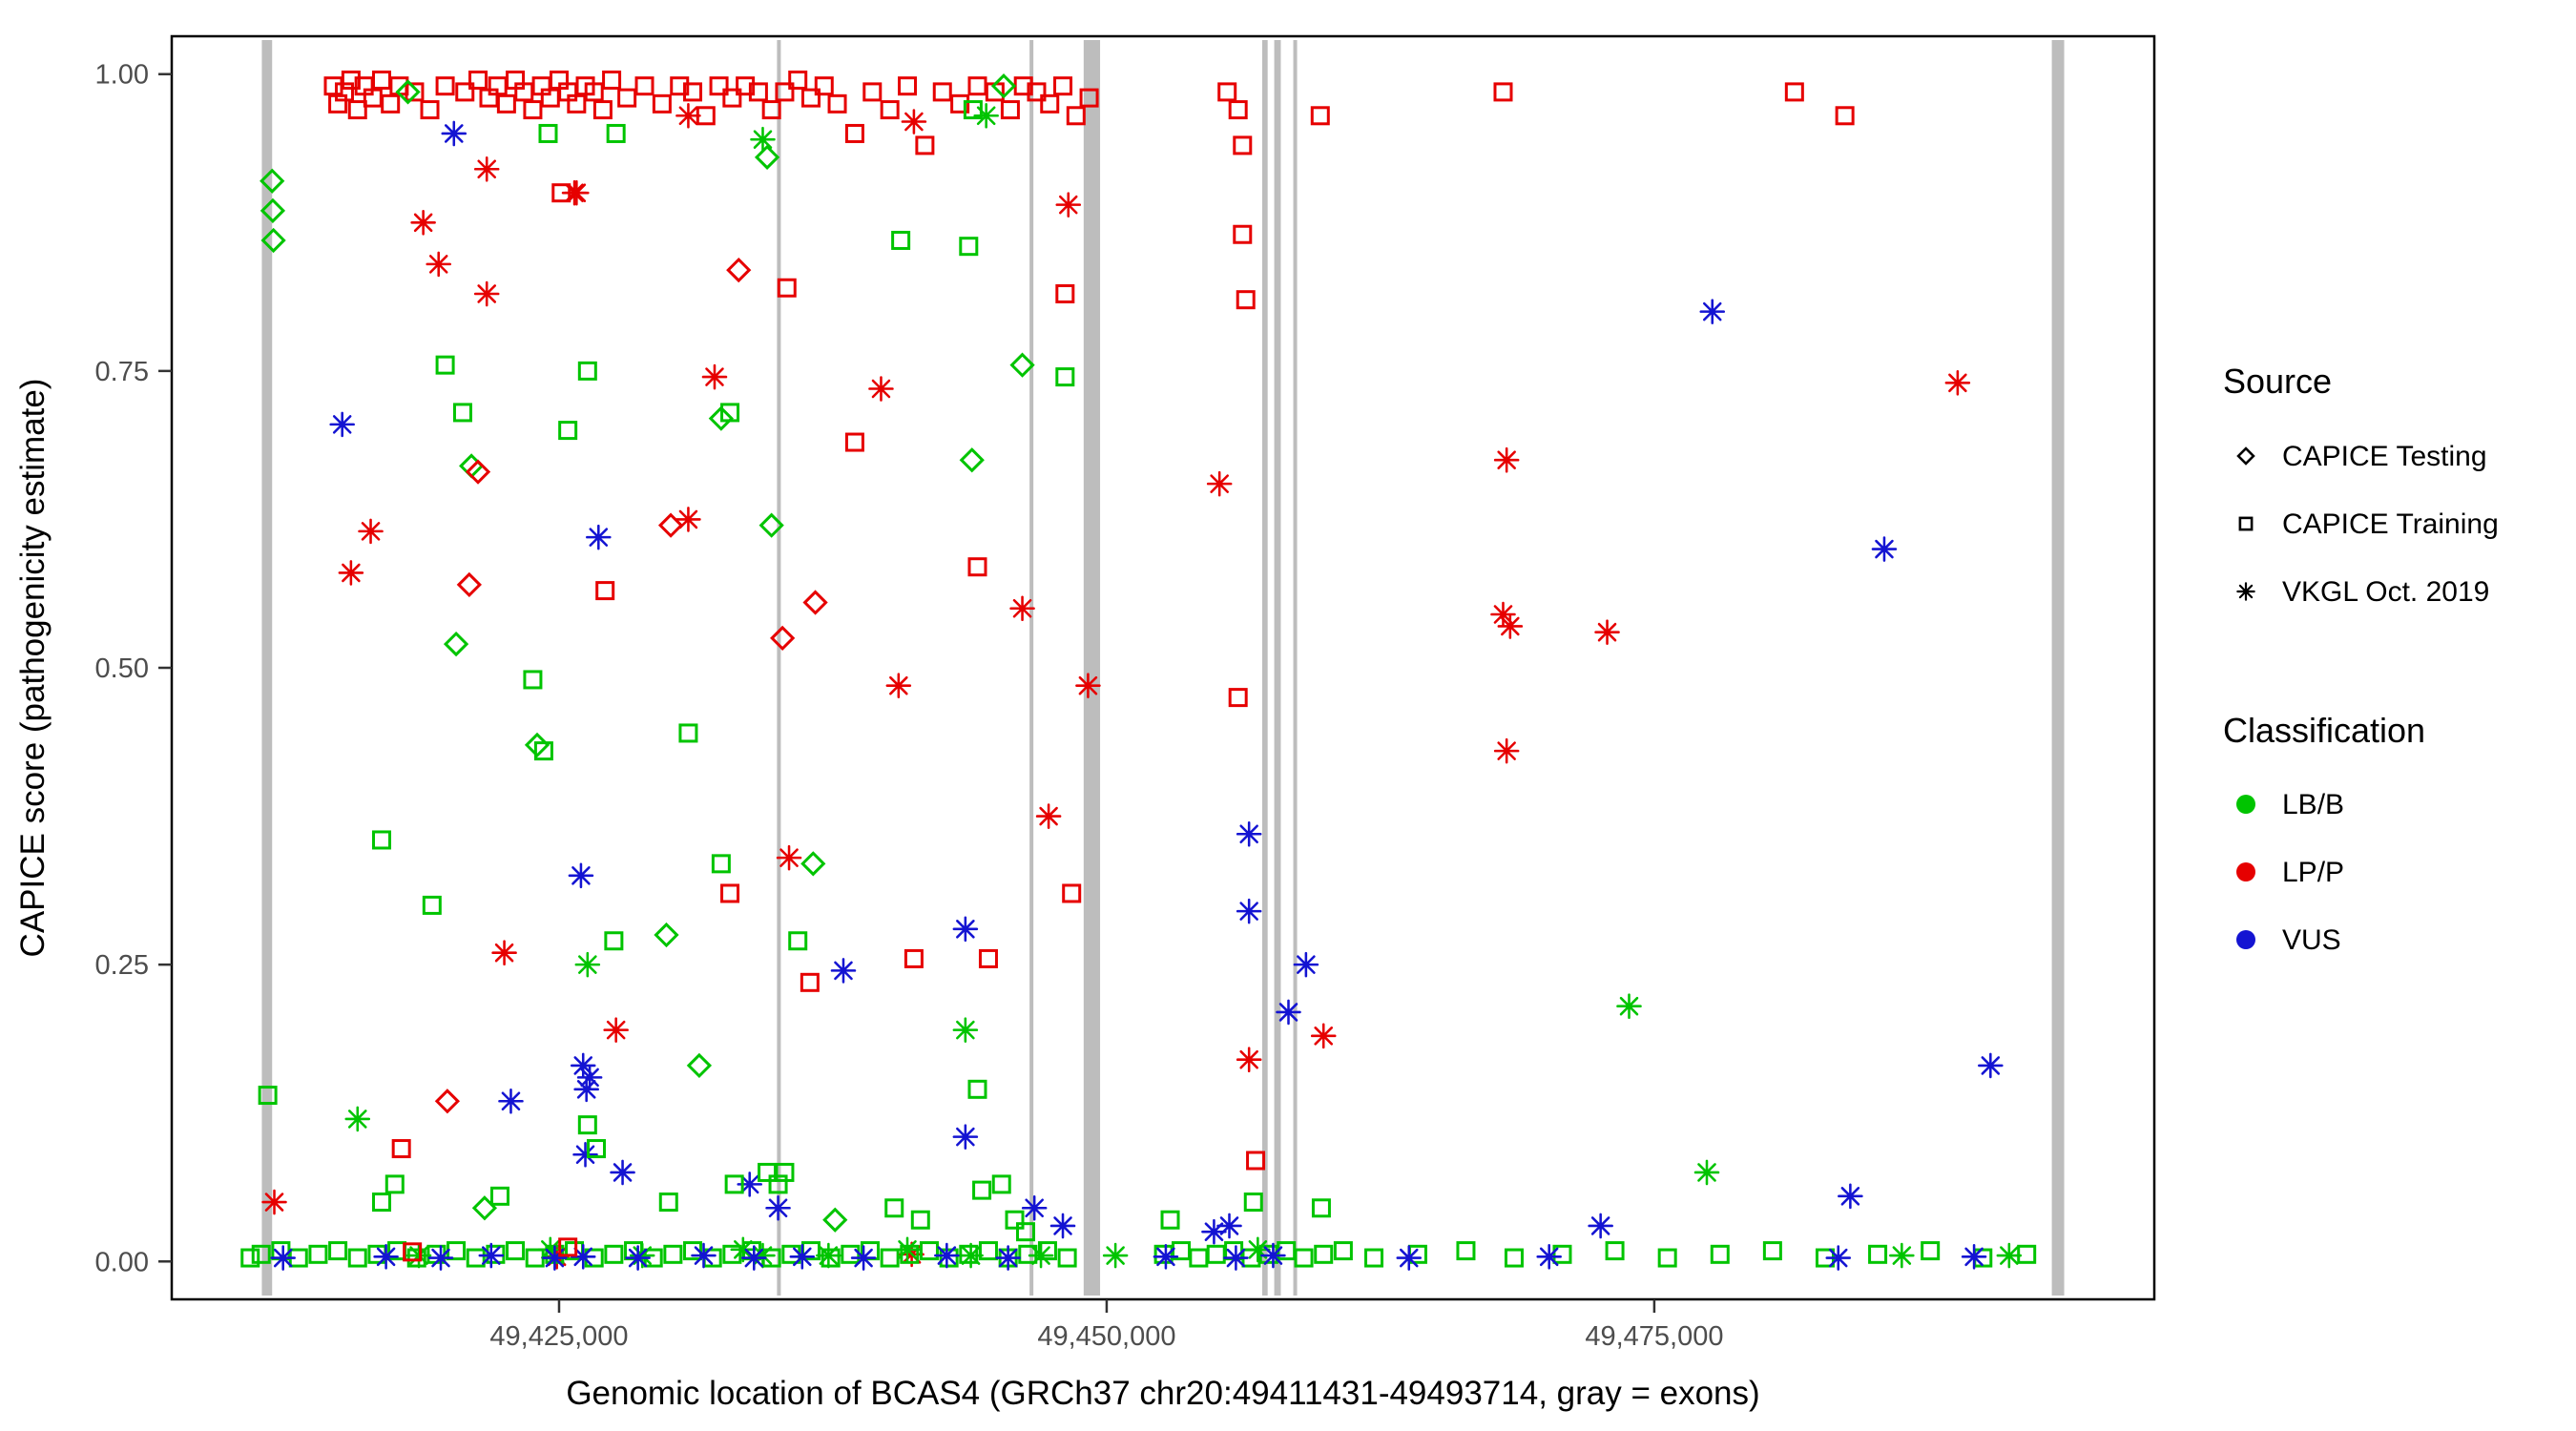 The image size is (2576, 1431). I want to click on y-tick-label: 0.75, so click(122, 372).